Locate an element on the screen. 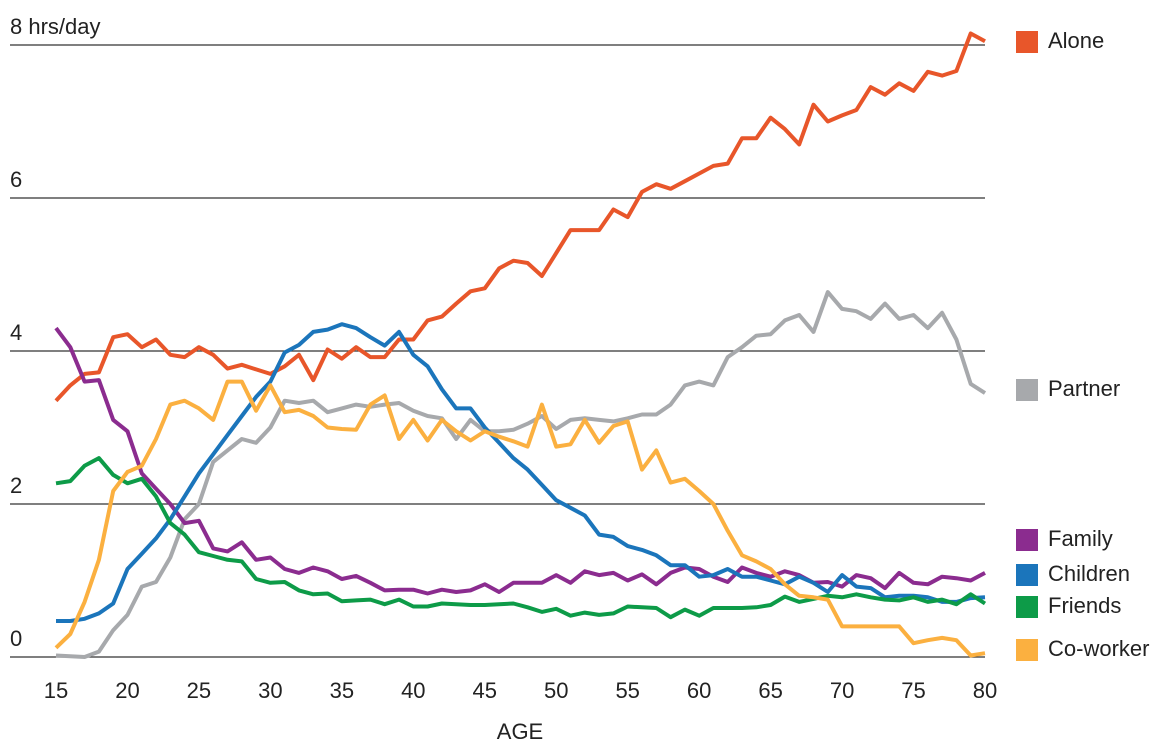 The height and width of the screenshot is (747, 1166). legend-label: Friends is located at coordinates (1084, 605).